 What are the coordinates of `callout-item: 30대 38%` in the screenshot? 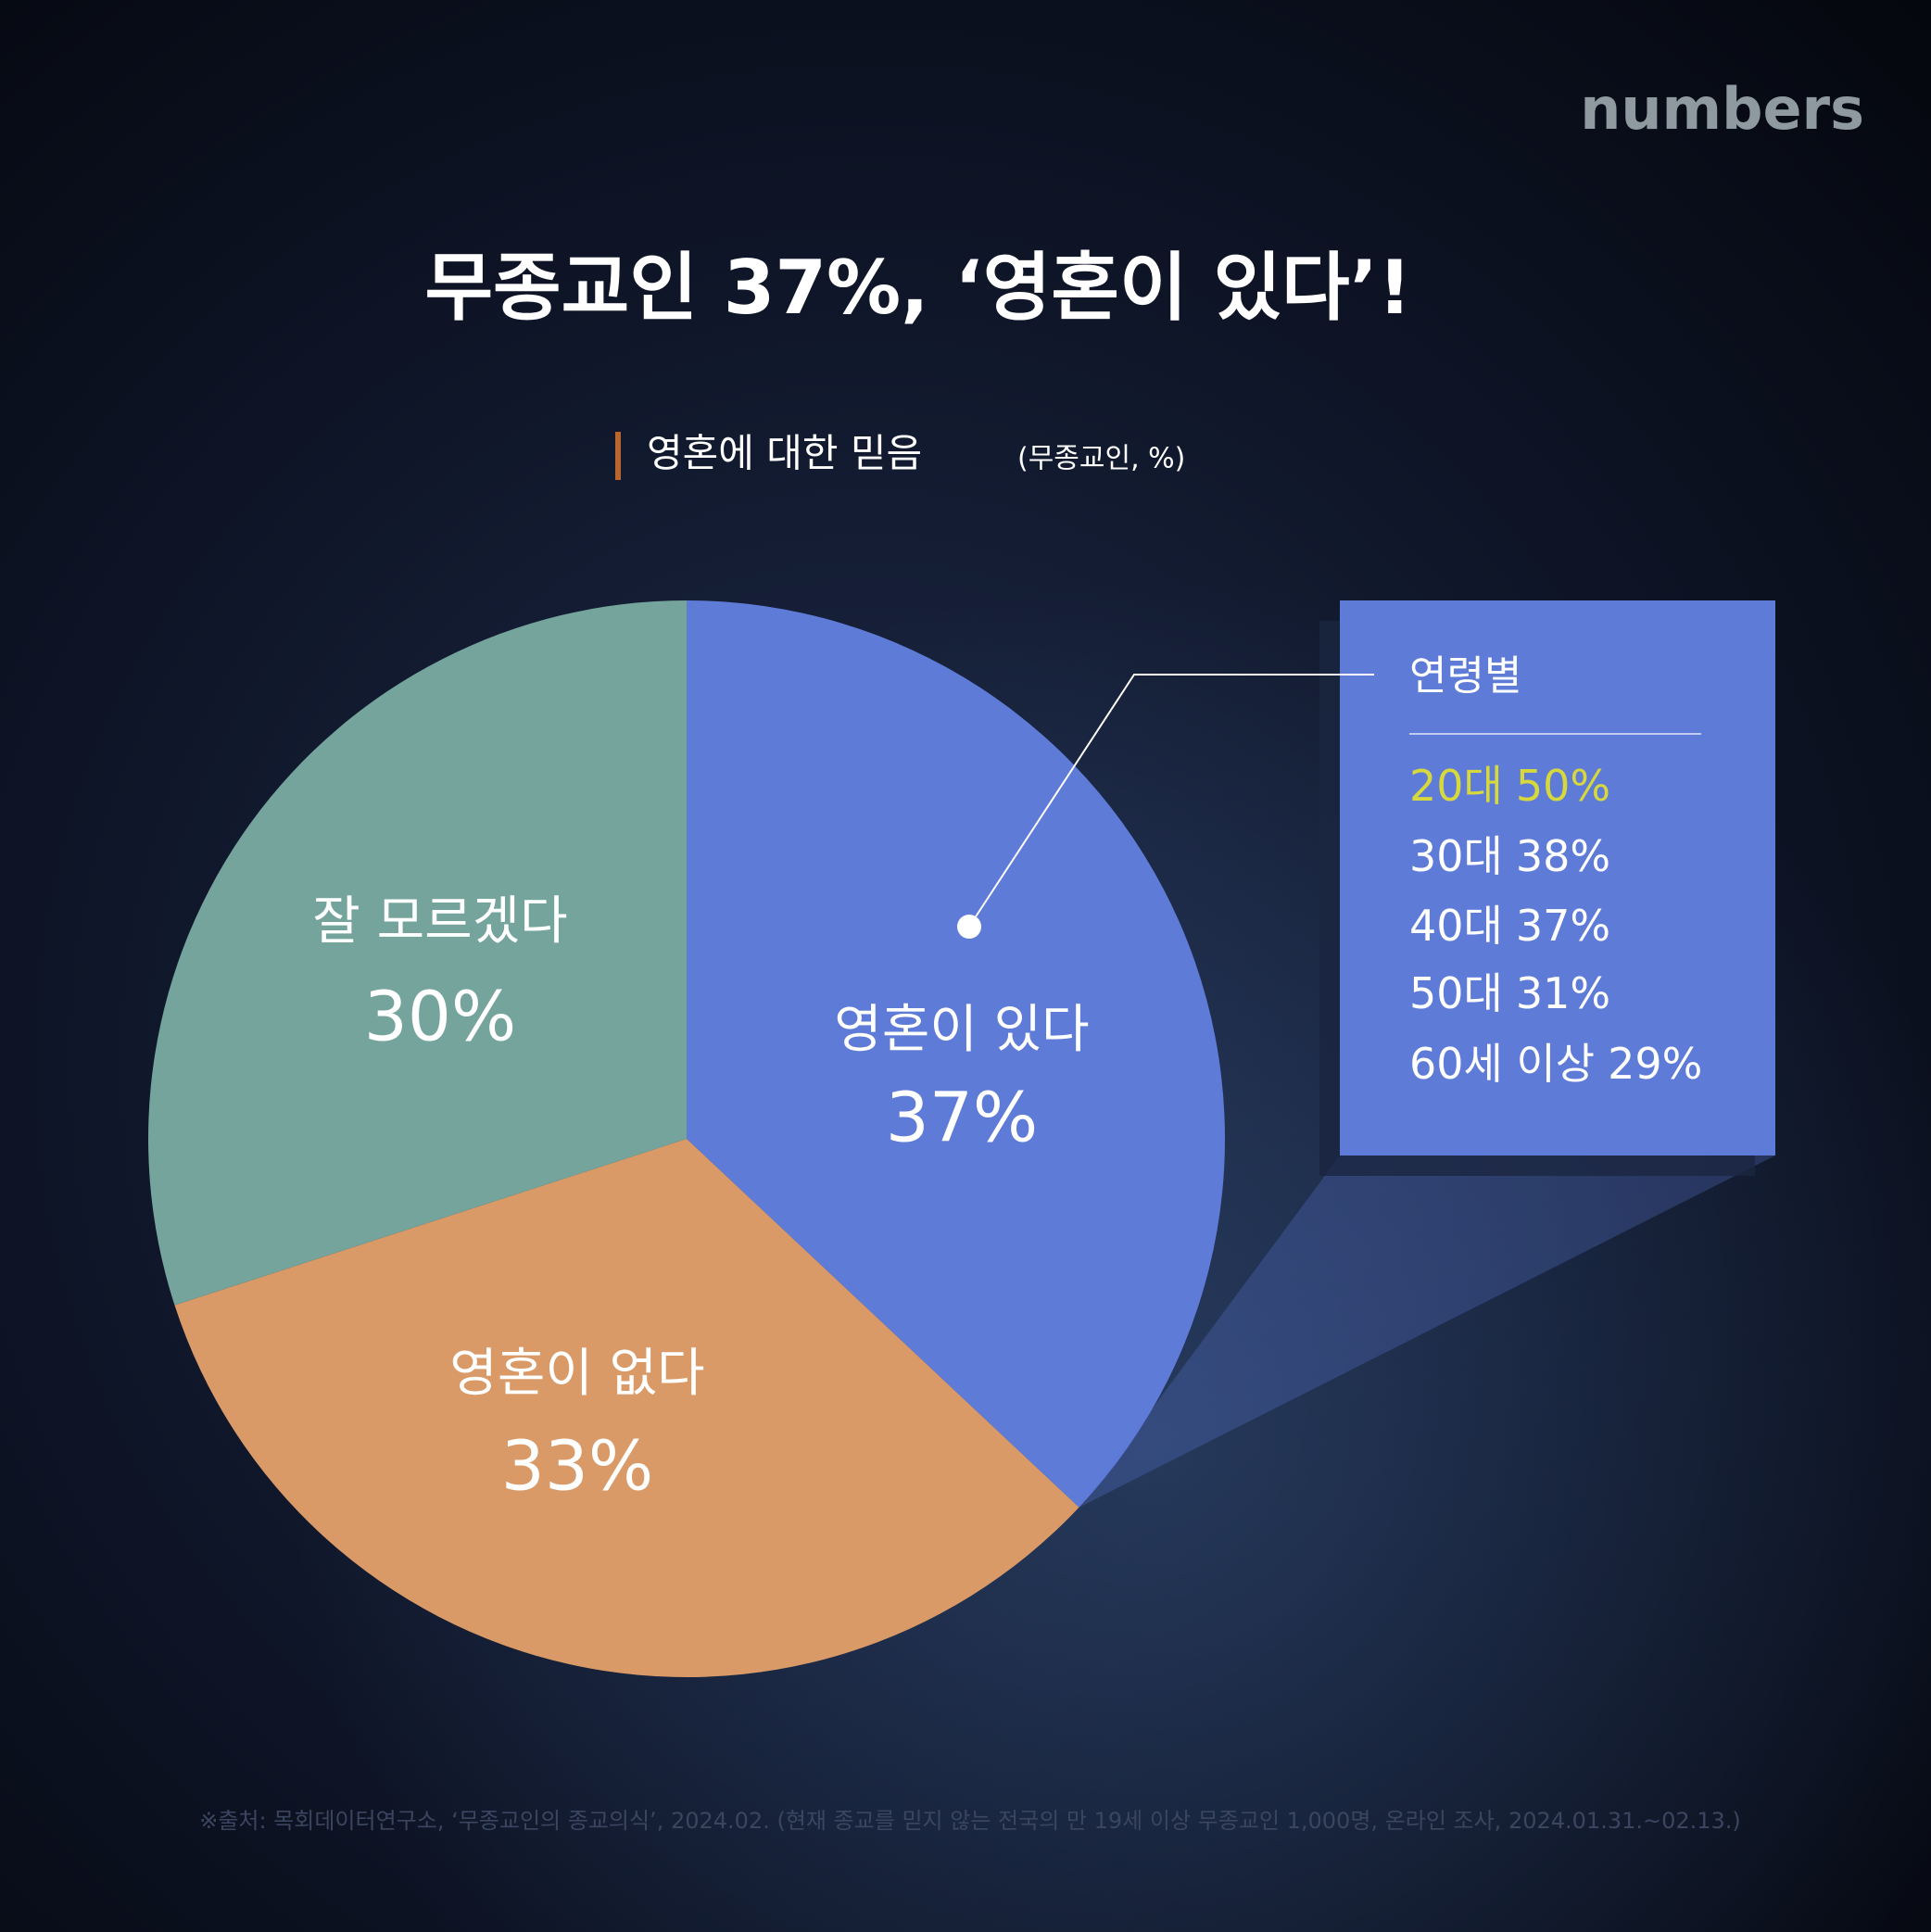 It's located at (1510, 856).